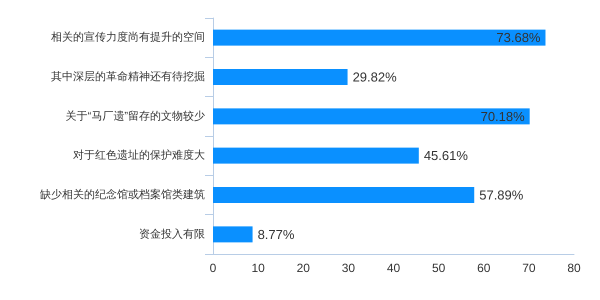 The image size is (600, 300). What do you see at coordinates (128, 76) in the screenshot?
I see `y-tick-label: 其中深层的革命精神还有待挖掘` at bounding box center [128, 76].